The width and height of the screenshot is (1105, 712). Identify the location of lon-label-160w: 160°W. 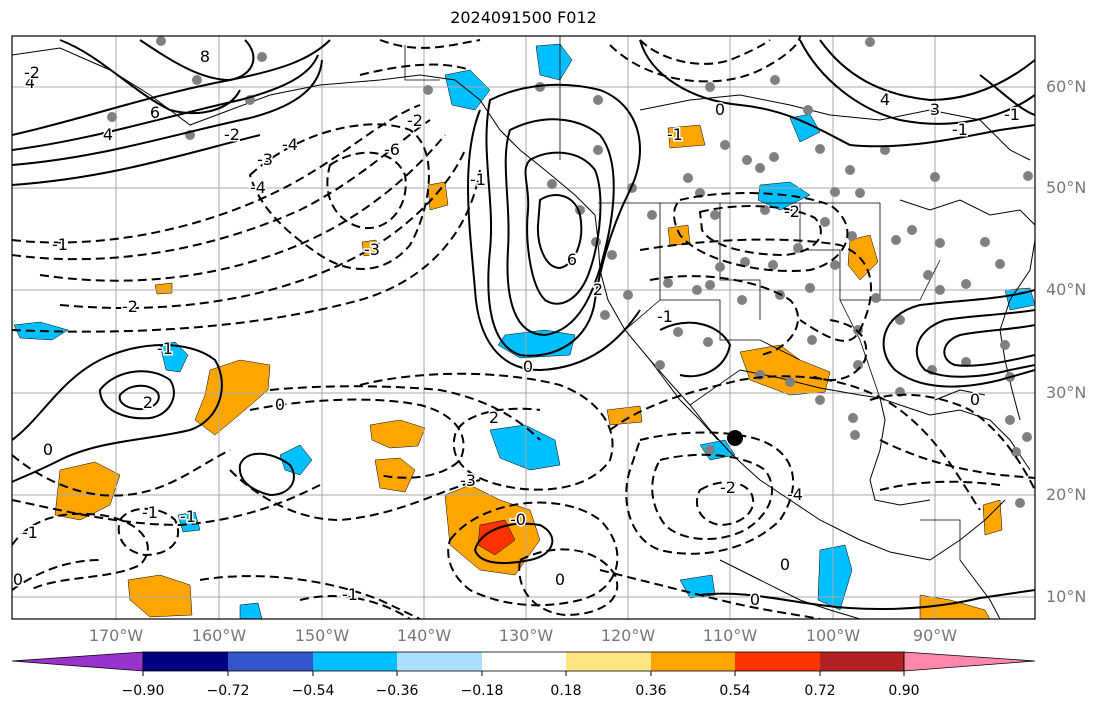
(219, 635).